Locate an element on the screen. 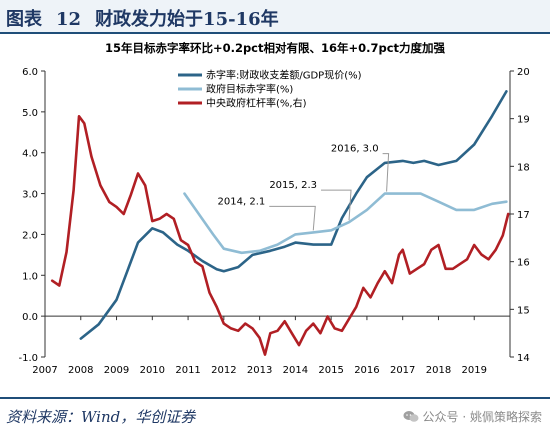 This screenshot has height=431, width=550. figure-header: 图表 12 财政发力始于15-16年 is located at coordinates (275, 17).